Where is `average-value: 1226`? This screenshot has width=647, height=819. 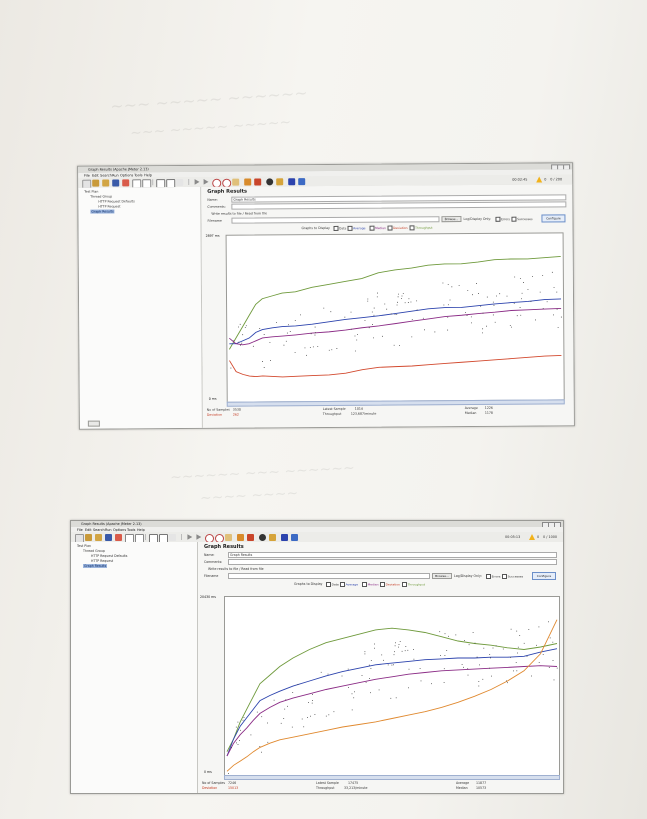
average-value: 1226 is located at coordinates (488, 407).